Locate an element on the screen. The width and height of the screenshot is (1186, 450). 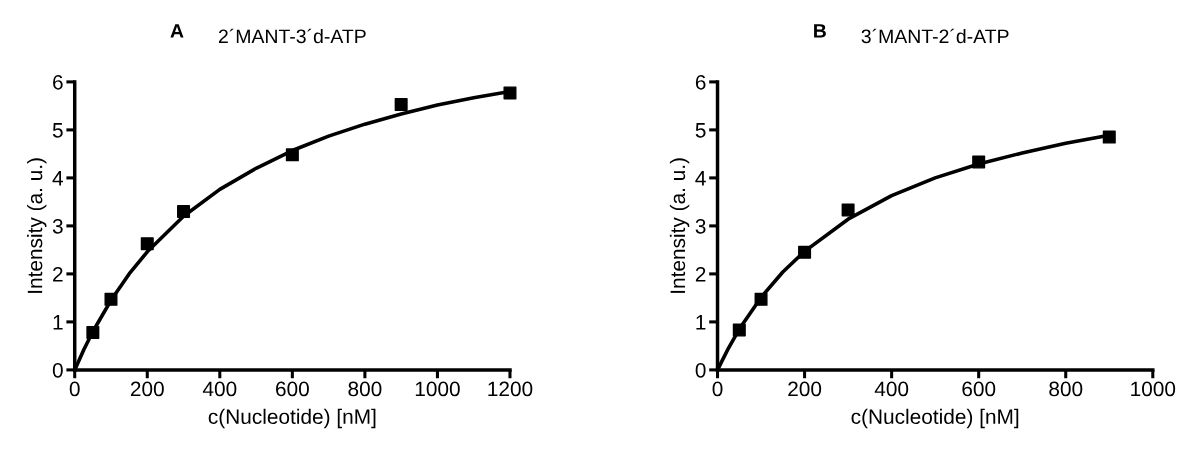
text: B is located at coordinates (820, 31).